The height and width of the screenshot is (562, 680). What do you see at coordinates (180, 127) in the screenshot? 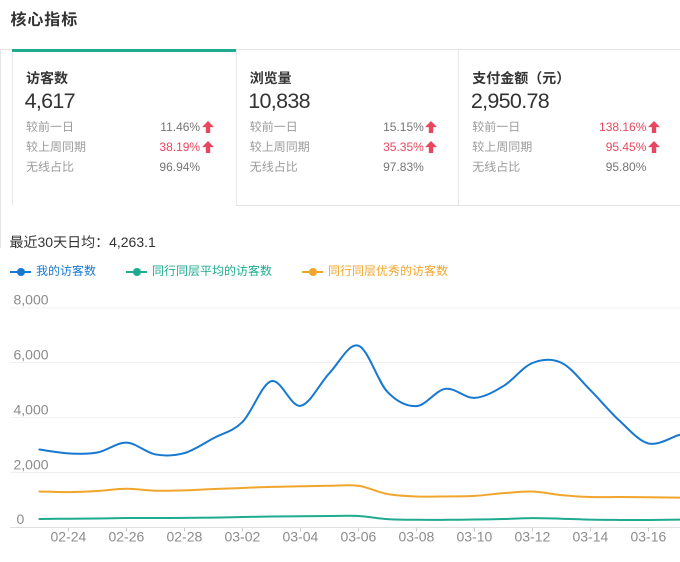
I see `metric-row-value: 11.46%` at bounding box center [180, 127].